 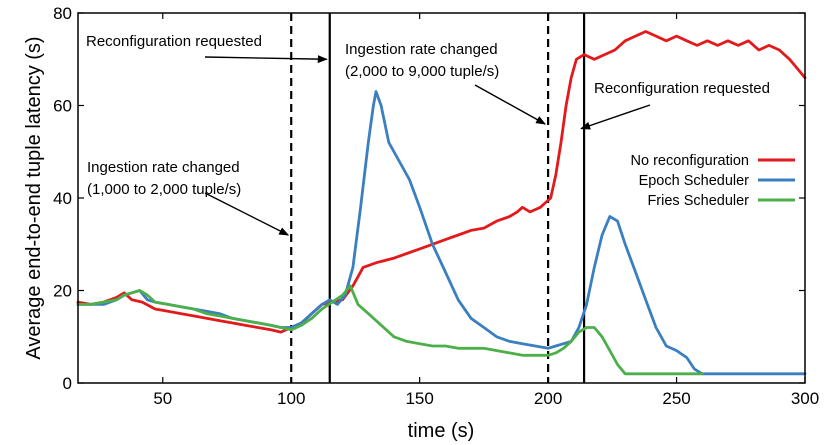 I want to click on y-tick-label: 40, so click(x=62, y=198).